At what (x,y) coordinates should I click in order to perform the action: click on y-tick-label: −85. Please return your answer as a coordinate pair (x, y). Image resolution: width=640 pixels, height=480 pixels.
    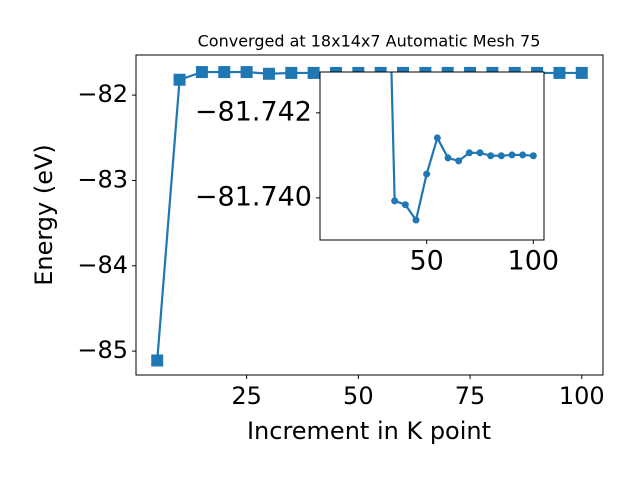
    Looking at the image, I should click on (102, 350).